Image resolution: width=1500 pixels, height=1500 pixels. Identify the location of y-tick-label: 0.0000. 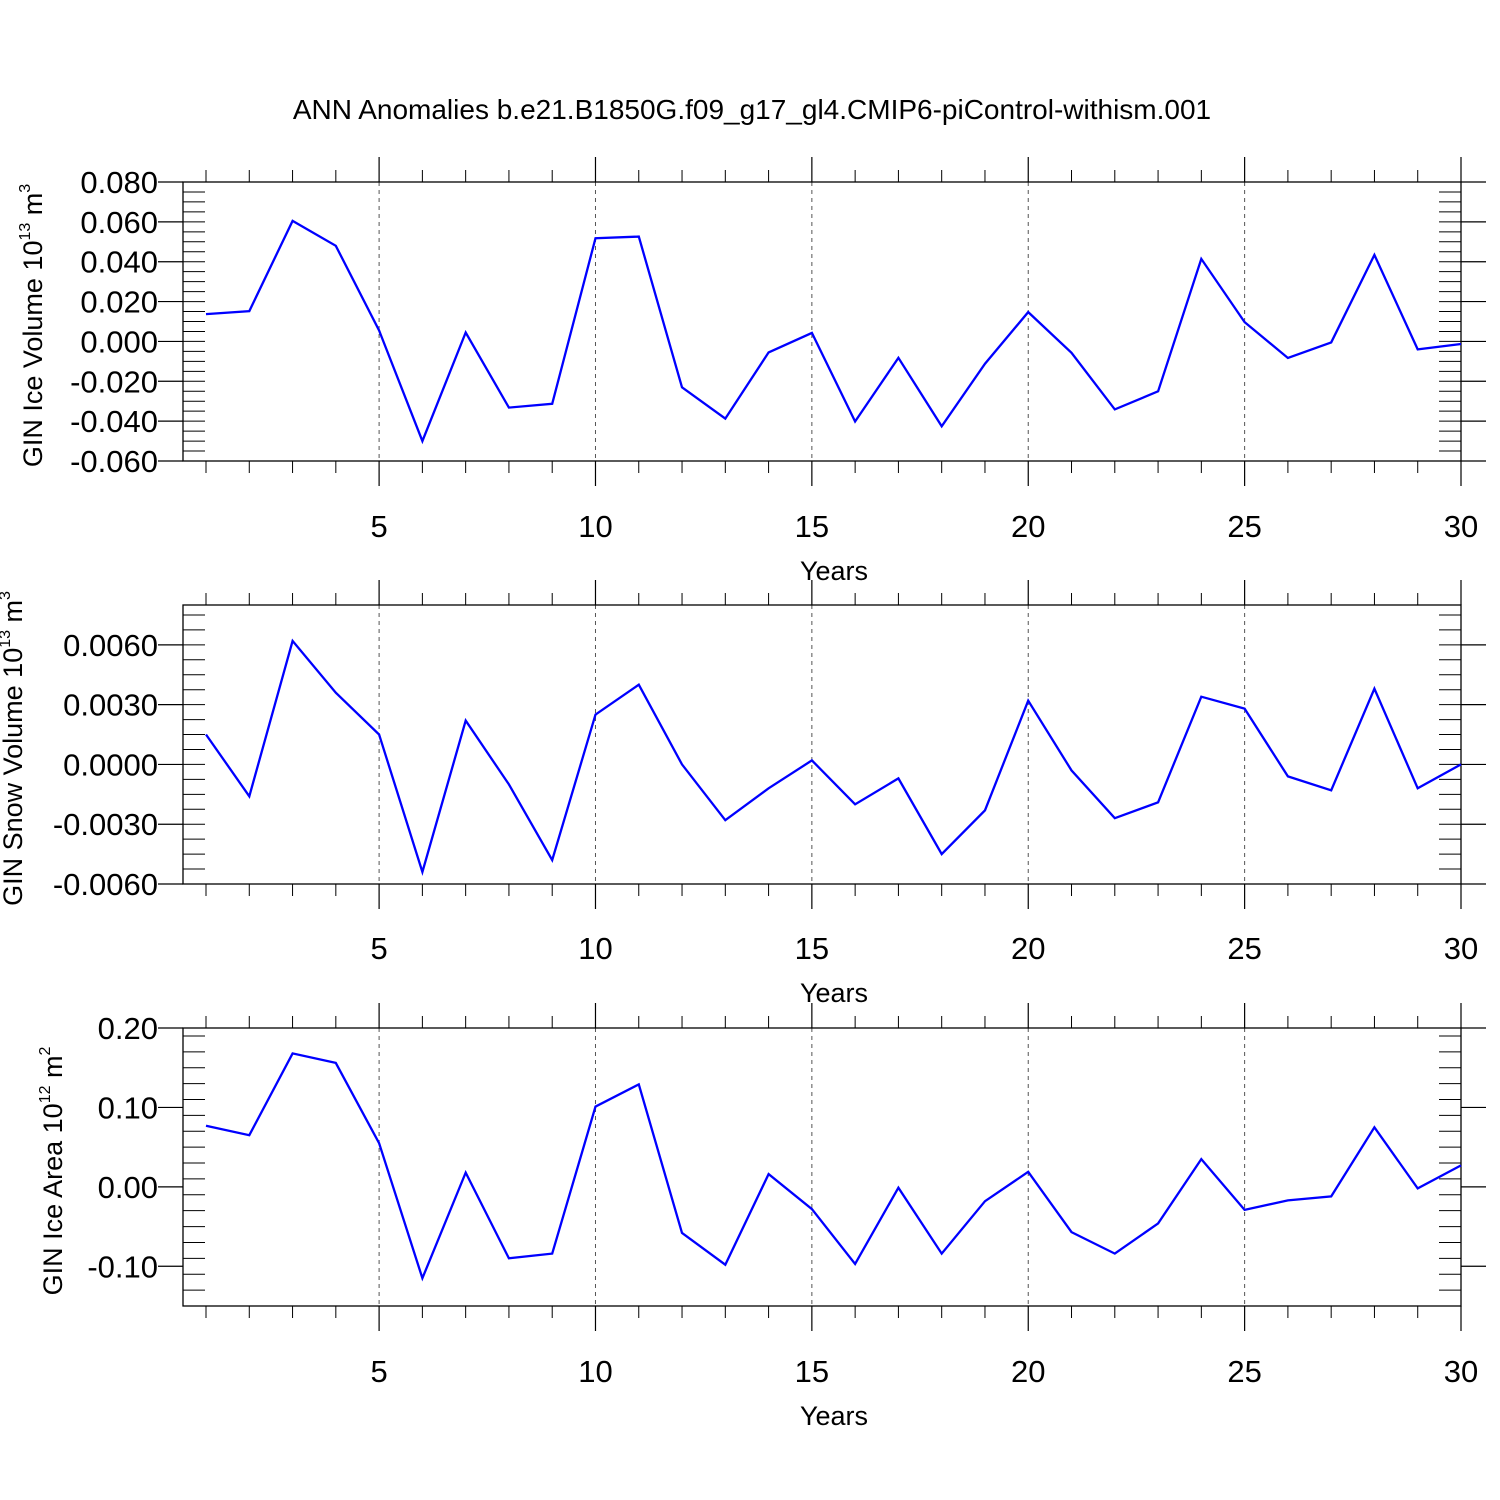
(110, 764).